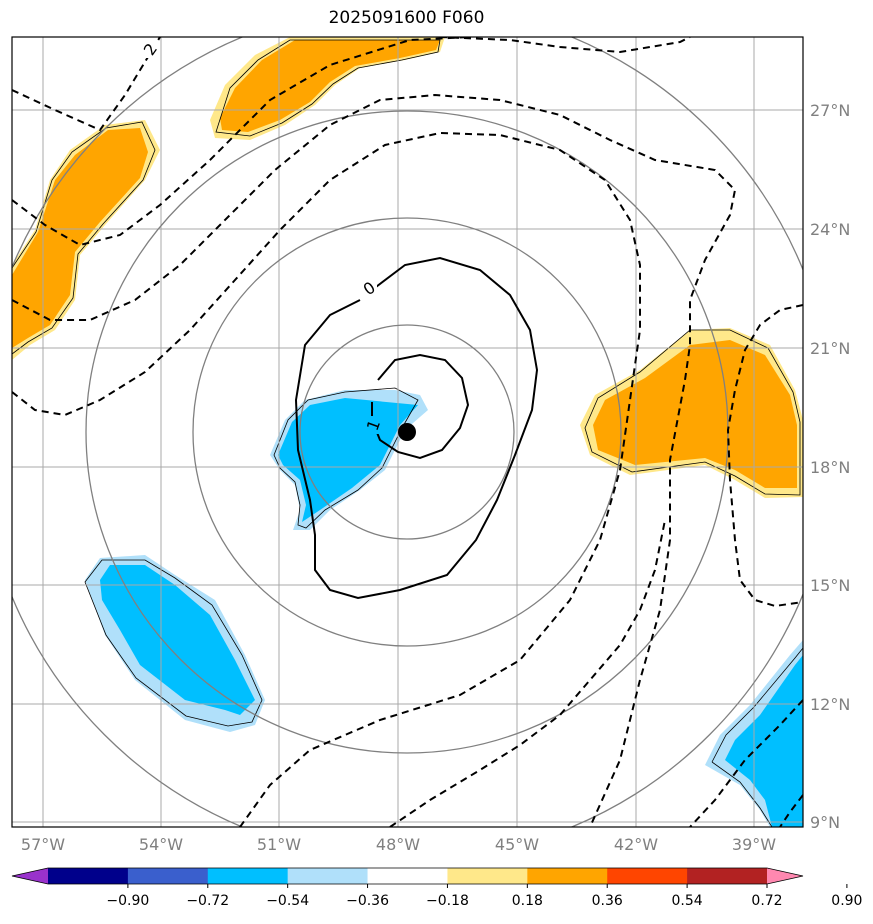  I want to click on colorbar-extend-low, so click(30, 876).